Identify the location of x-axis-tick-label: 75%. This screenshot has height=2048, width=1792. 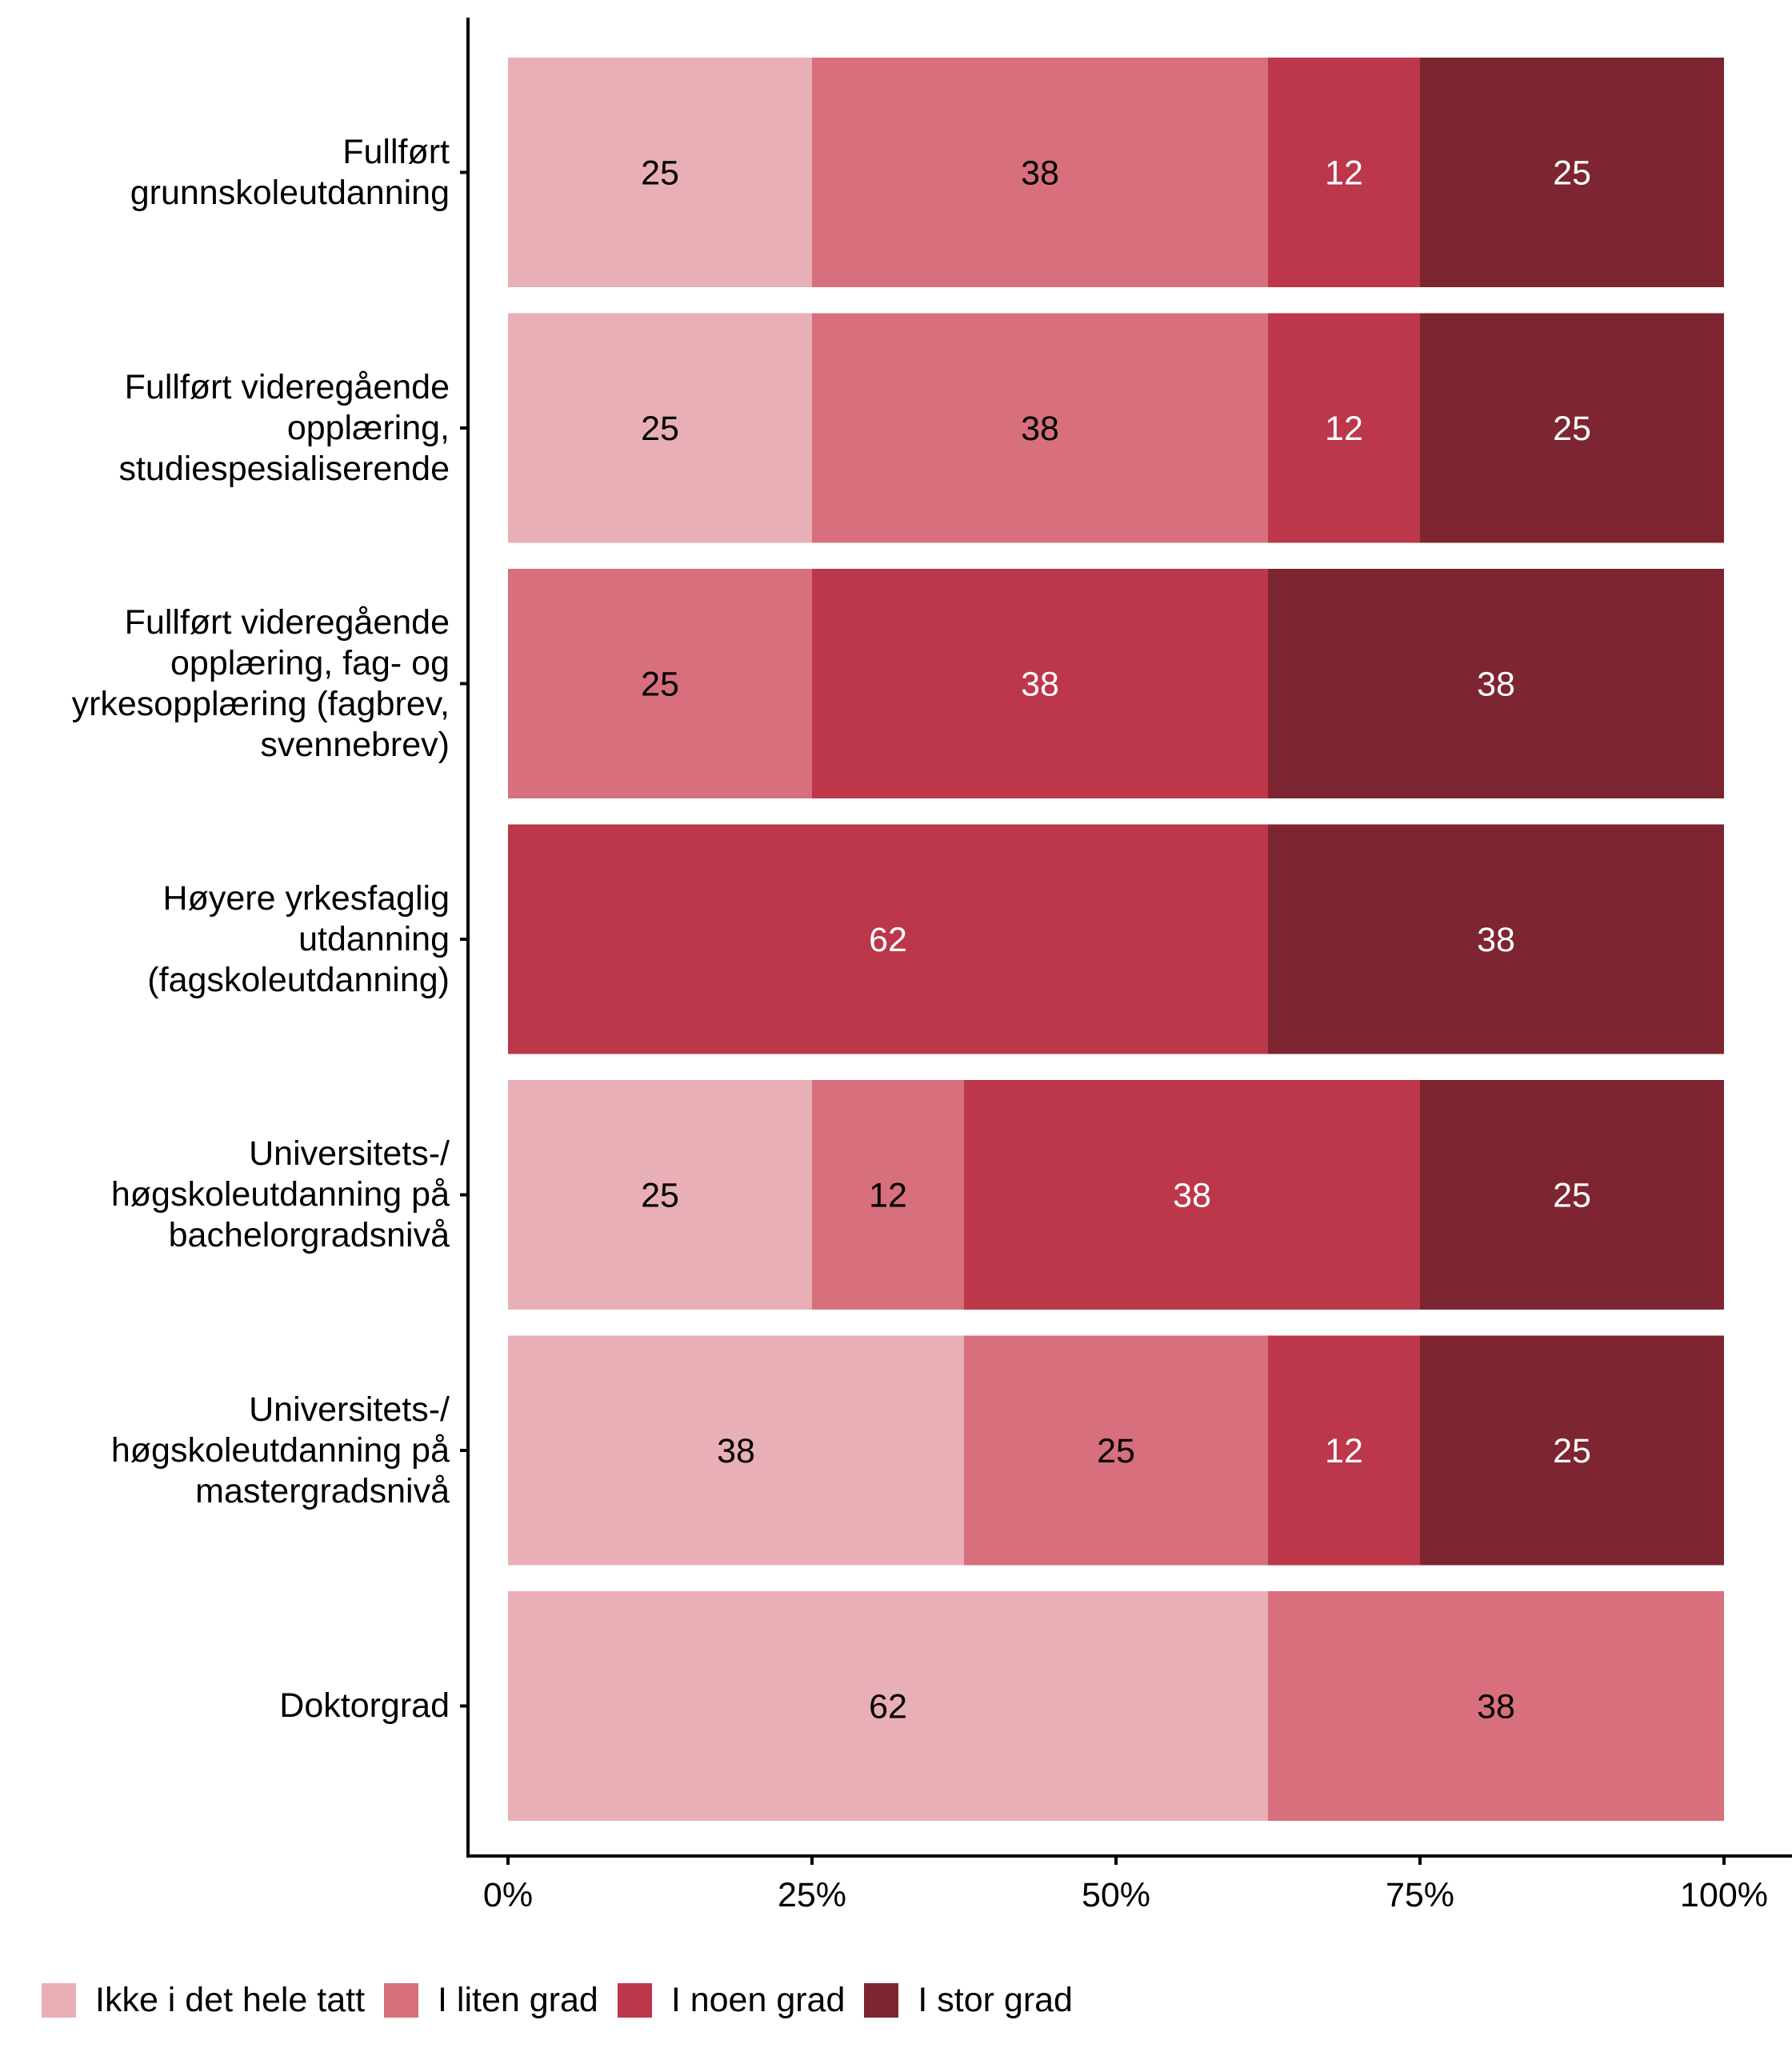
(1420, 1895).